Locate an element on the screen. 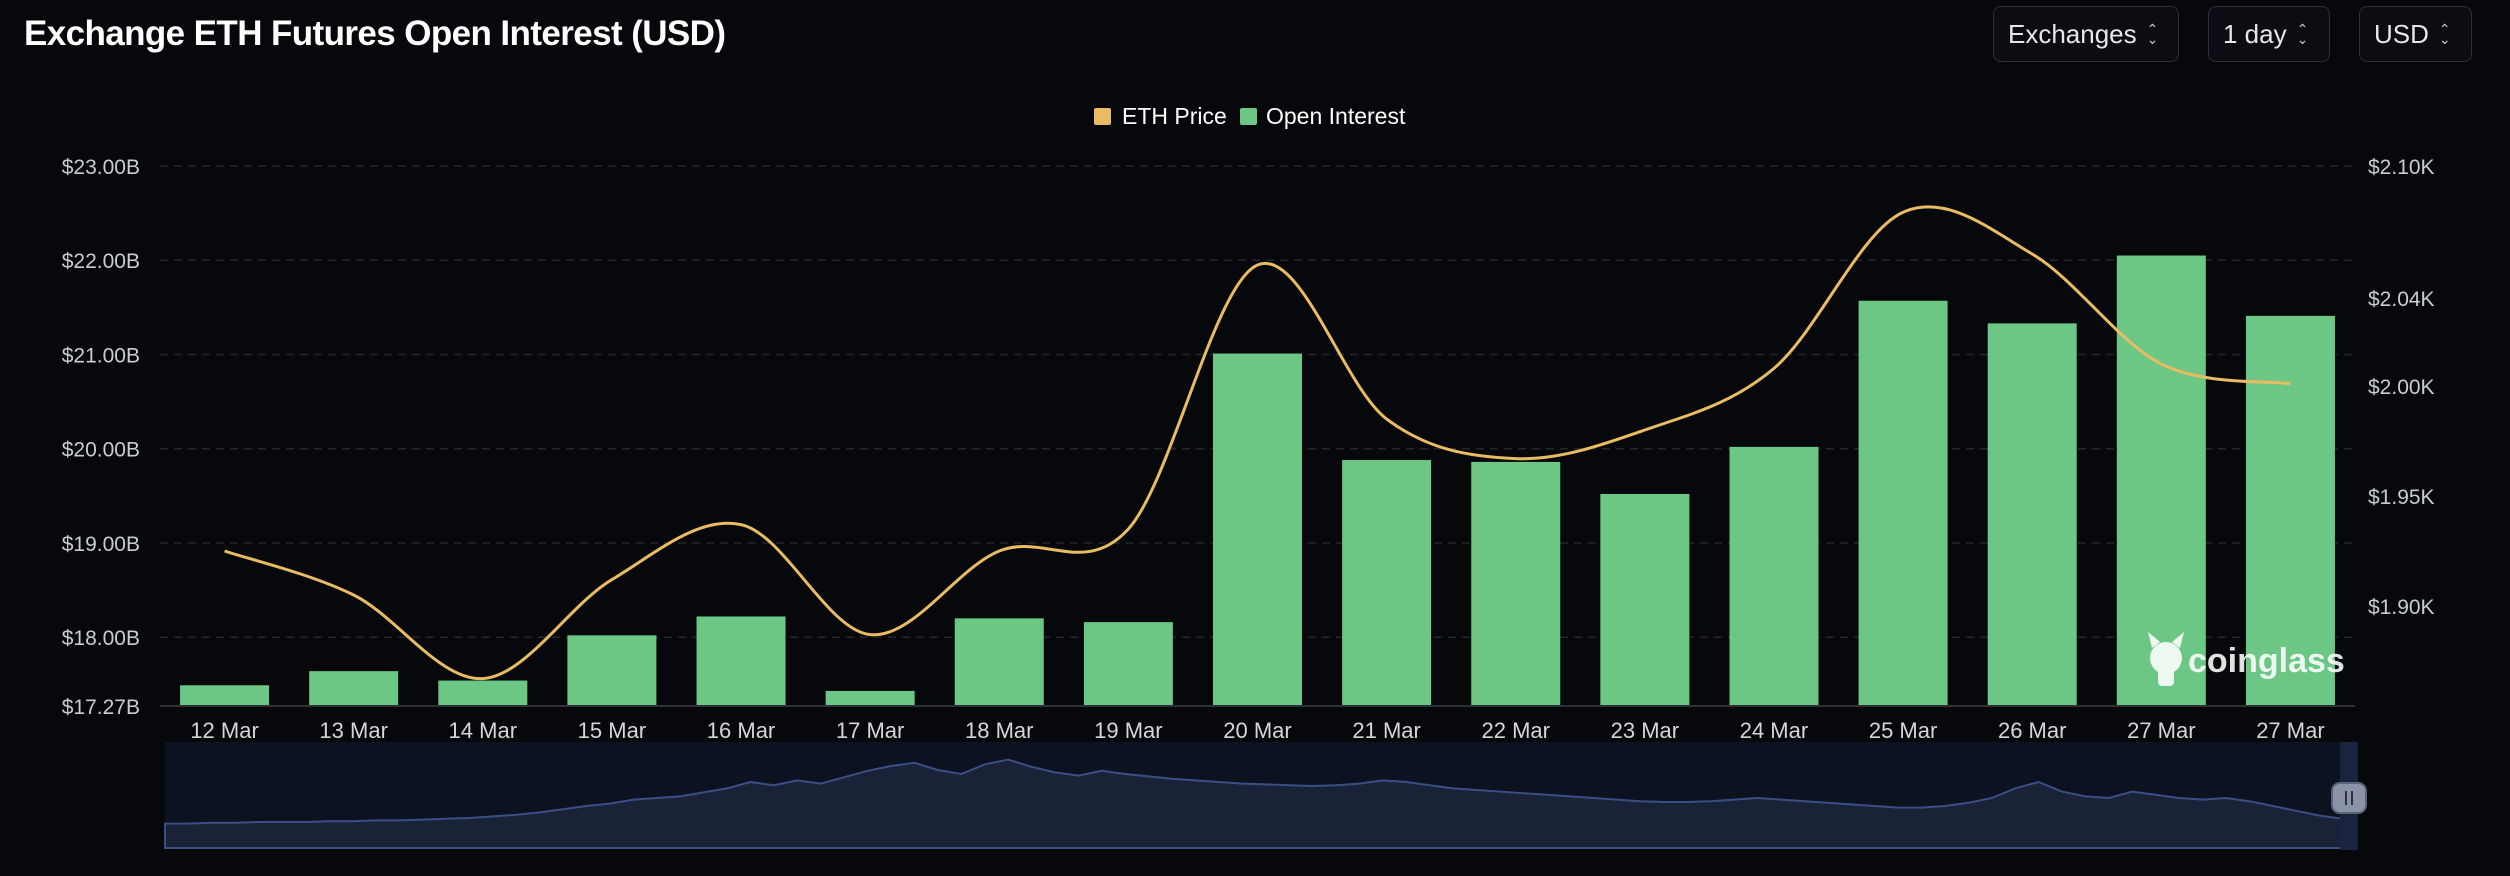  navigator is located at coordinates (1265, 796).